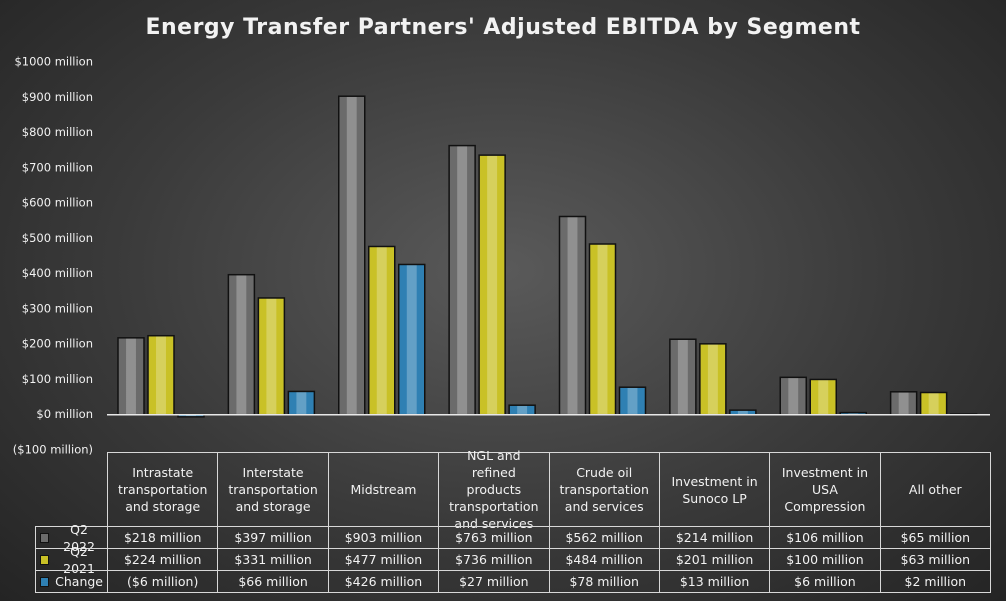 The height and width of the screenshot is (601, 1006). I want to click on y-tick-label: $700 million, so click(57, 167).